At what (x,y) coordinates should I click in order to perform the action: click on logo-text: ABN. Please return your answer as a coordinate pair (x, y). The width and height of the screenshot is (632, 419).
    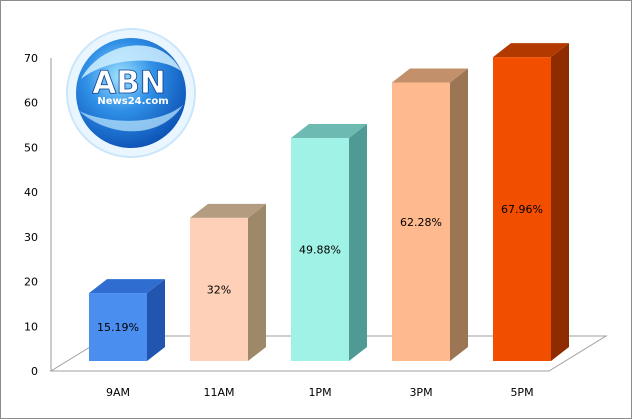
    Looking at the image, I should click on (129, 83).